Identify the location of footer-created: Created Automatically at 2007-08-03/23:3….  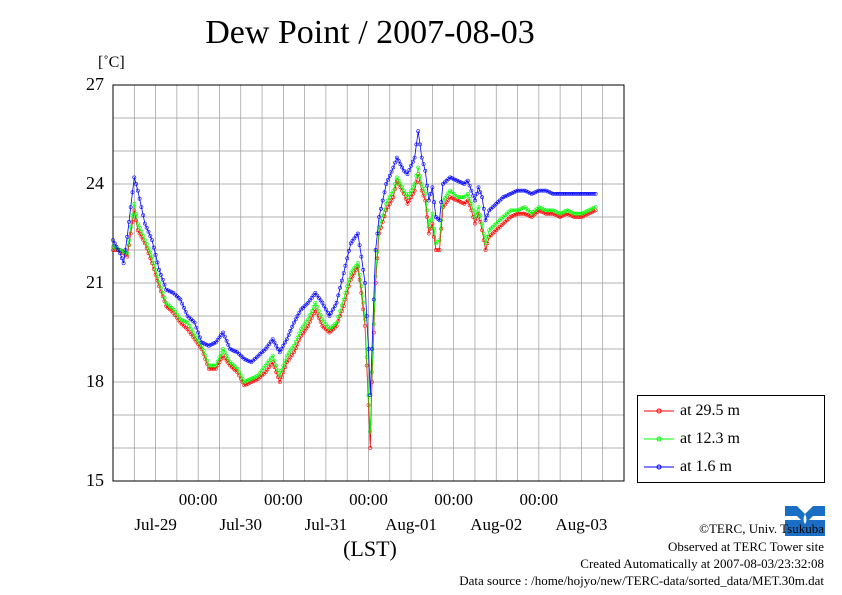
(702, 563).